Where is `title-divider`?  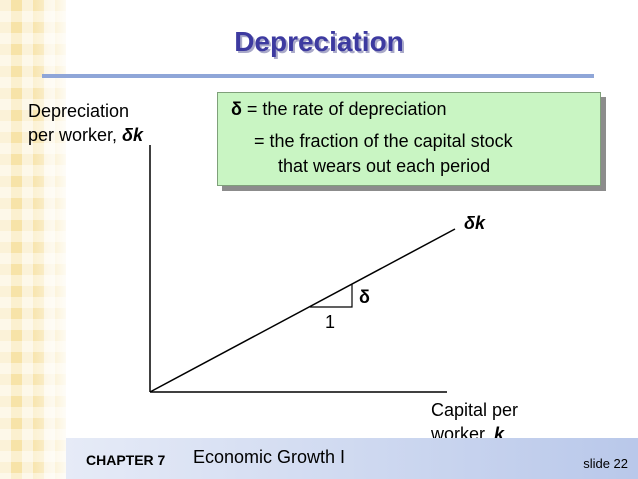 title-divider is located at coordinates (318, 76).